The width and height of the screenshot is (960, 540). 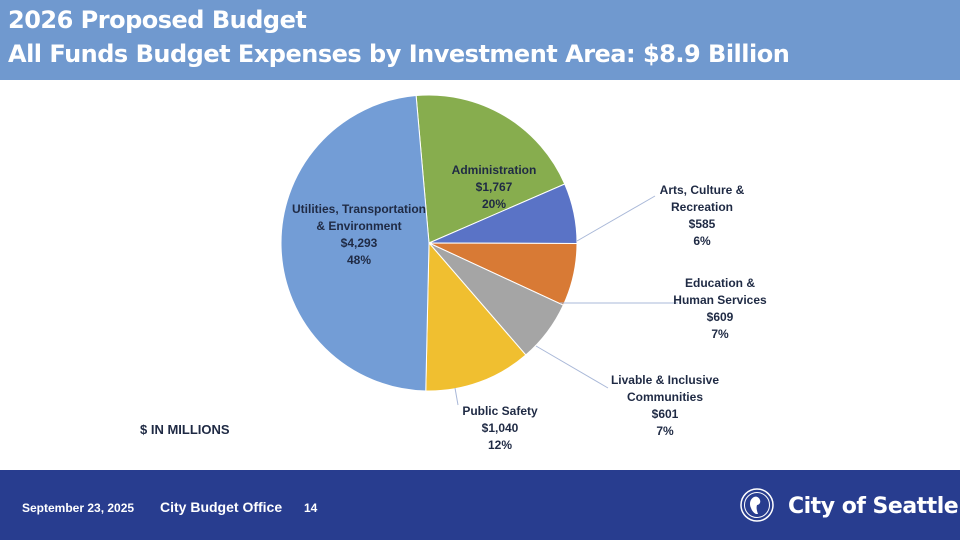 I want to click on city-seal-icon, so click(x=757, y=505).